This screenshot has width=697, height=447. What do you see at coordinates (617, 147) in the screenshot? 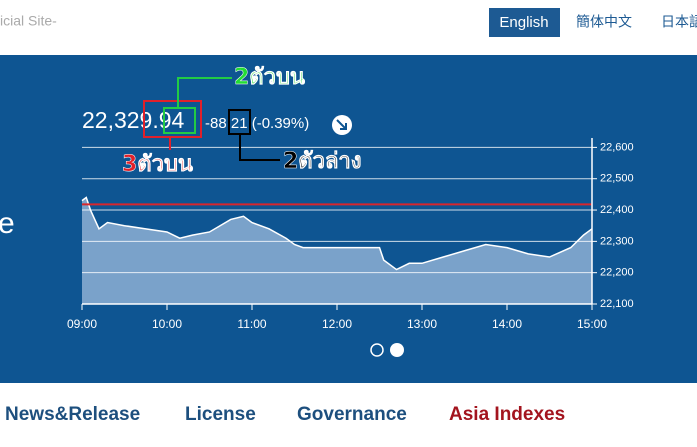
I see `y-tick-label: 22,600` at bounding box center [617, 147].